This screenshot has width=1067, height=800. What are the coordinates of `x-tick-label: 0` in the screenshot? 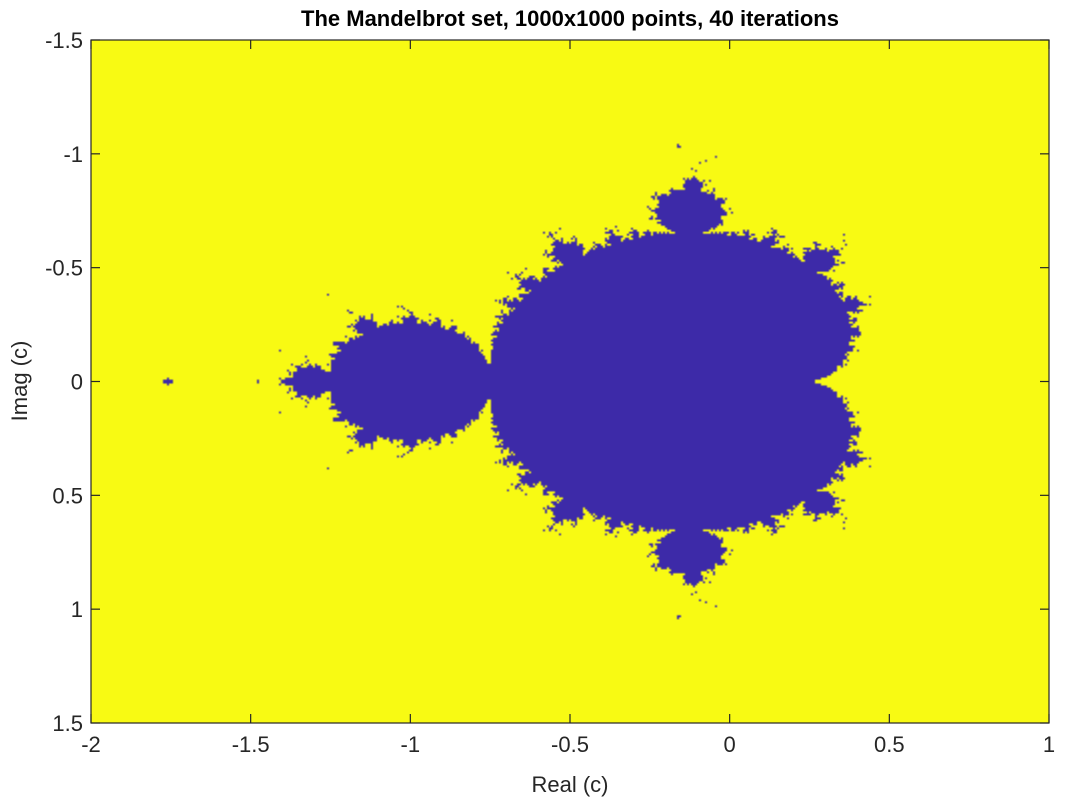 It's located at (730, 744).